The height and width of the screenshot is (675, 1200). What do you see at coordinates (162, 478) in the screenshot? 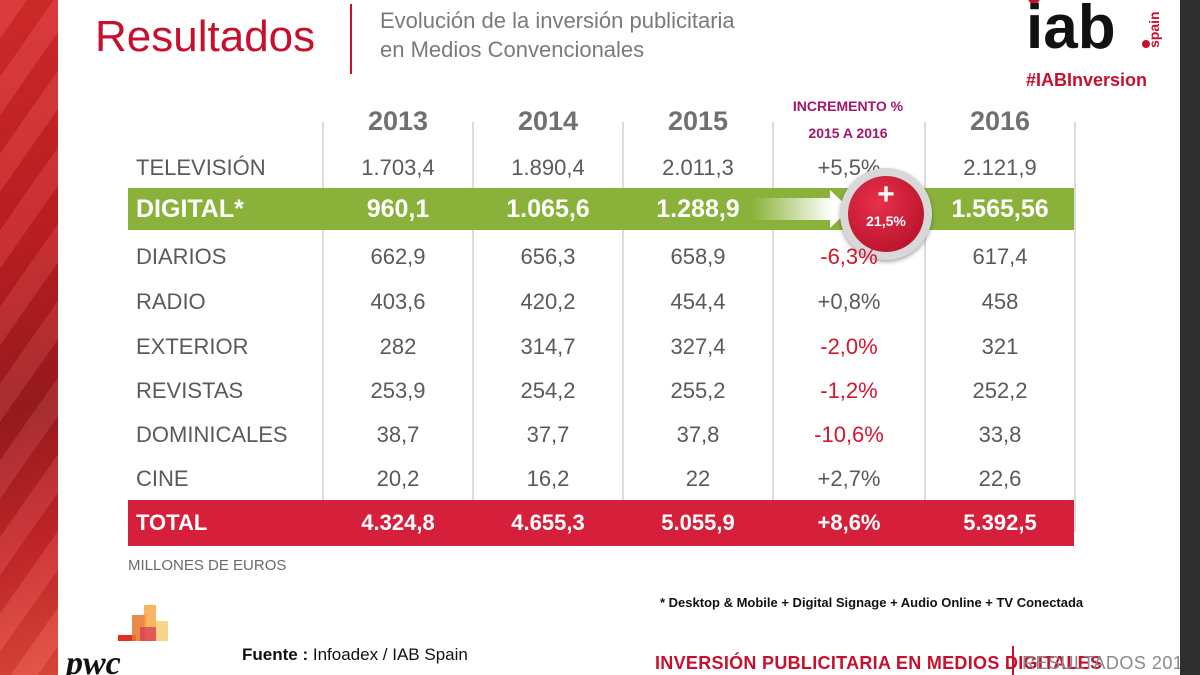
I see `row-label: CINE` at bounding box center [162, 478].